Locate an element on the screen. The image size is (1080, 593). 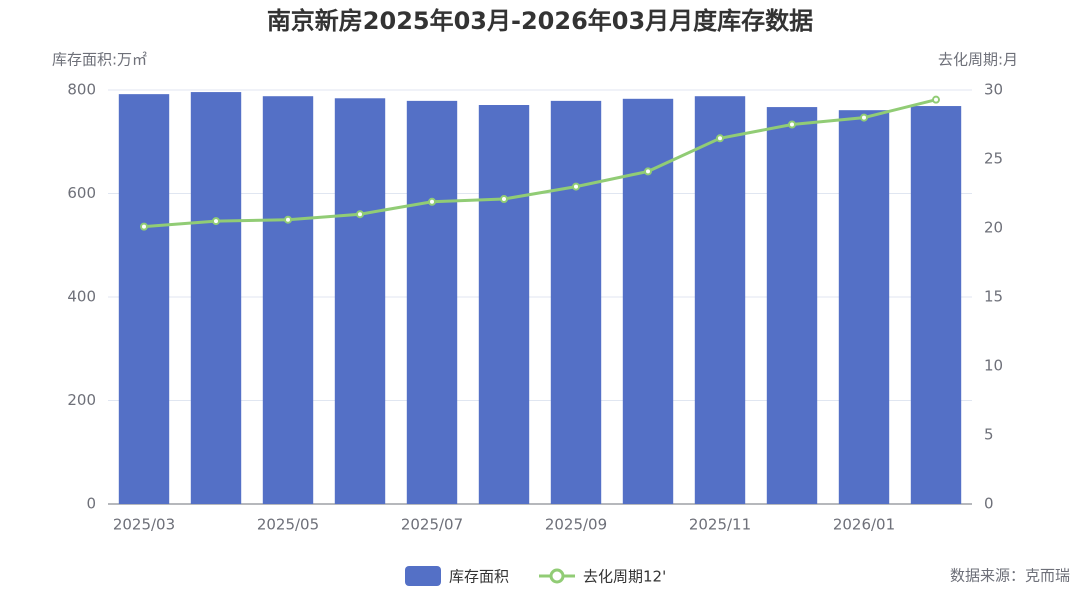
y2-axis-label: 去化周期:月 is located at coordinates (978, 60).